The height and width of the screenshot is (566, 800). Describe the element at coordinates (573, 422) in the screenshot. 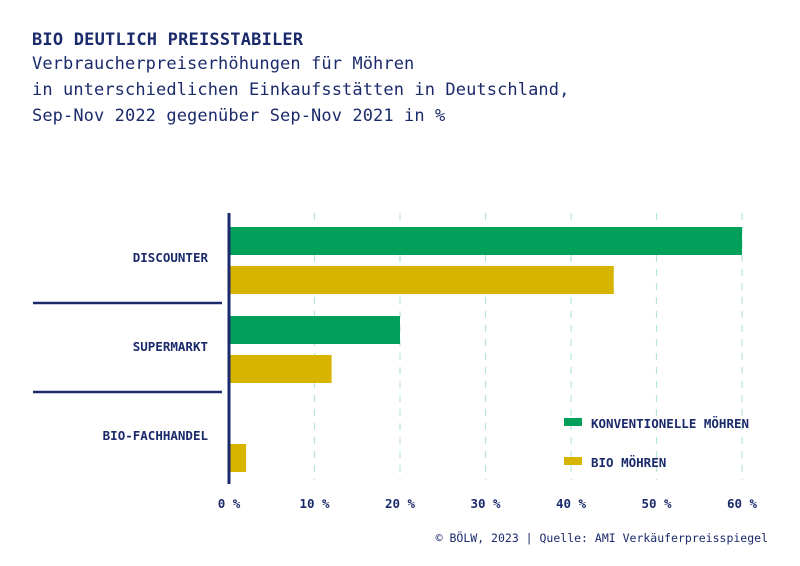

I see `legend-swatch-konventionell` at that location.